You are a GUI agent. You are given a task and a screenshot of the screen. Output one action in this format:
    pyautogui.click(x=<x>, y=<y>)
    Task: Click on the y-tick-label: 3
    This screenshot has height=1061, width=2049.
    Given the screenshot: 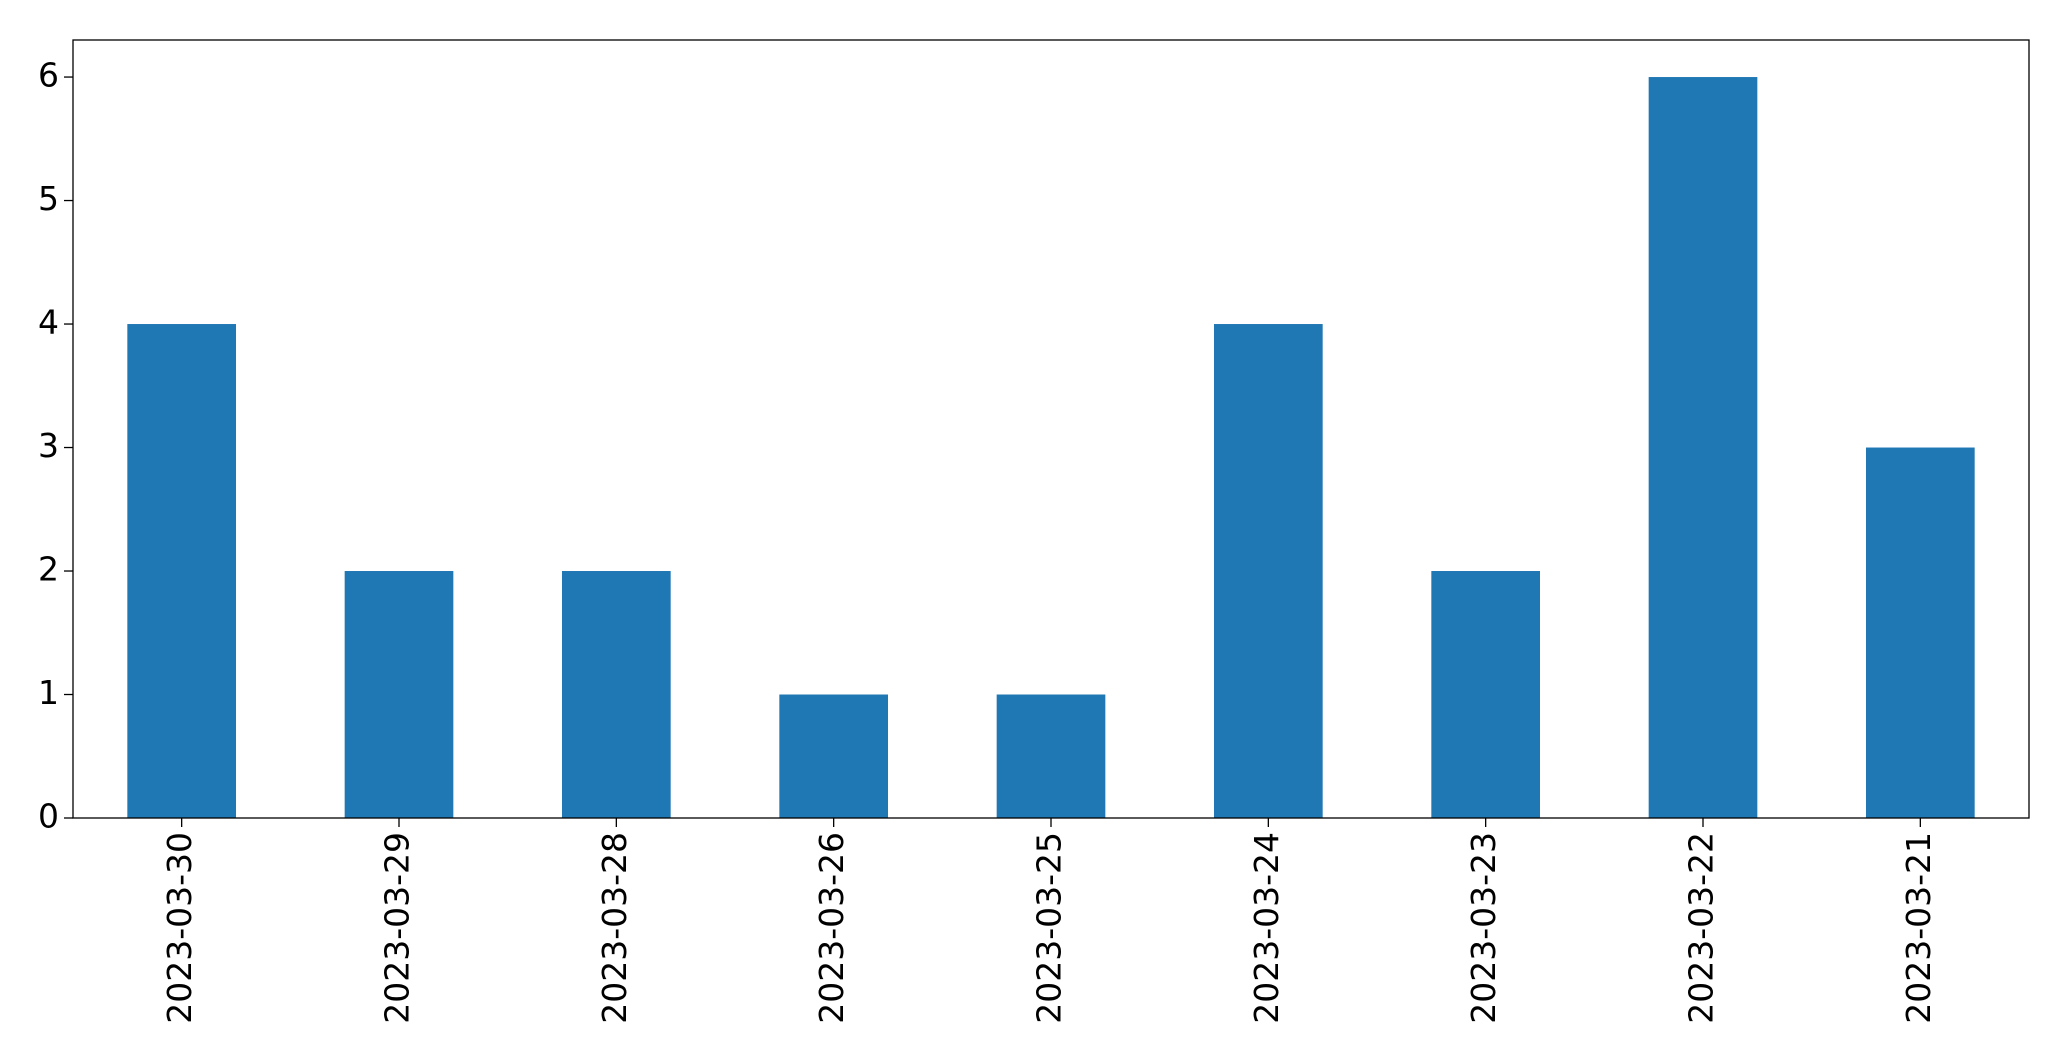 What is the action you would take?
    pyautogui.click(x=48, y=445)
    